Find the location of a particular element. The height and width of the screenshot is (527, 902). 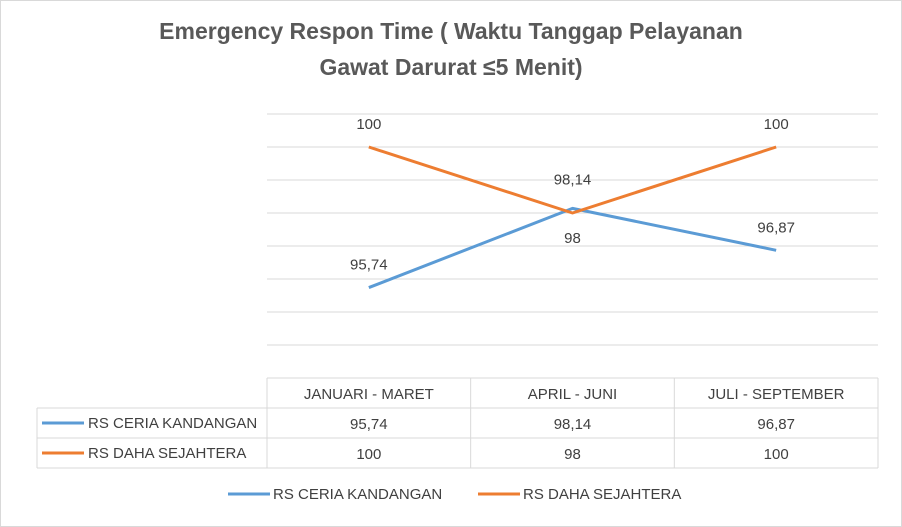

category-label: JULI - SEPTEMBER is located at coordinates (776, 394).